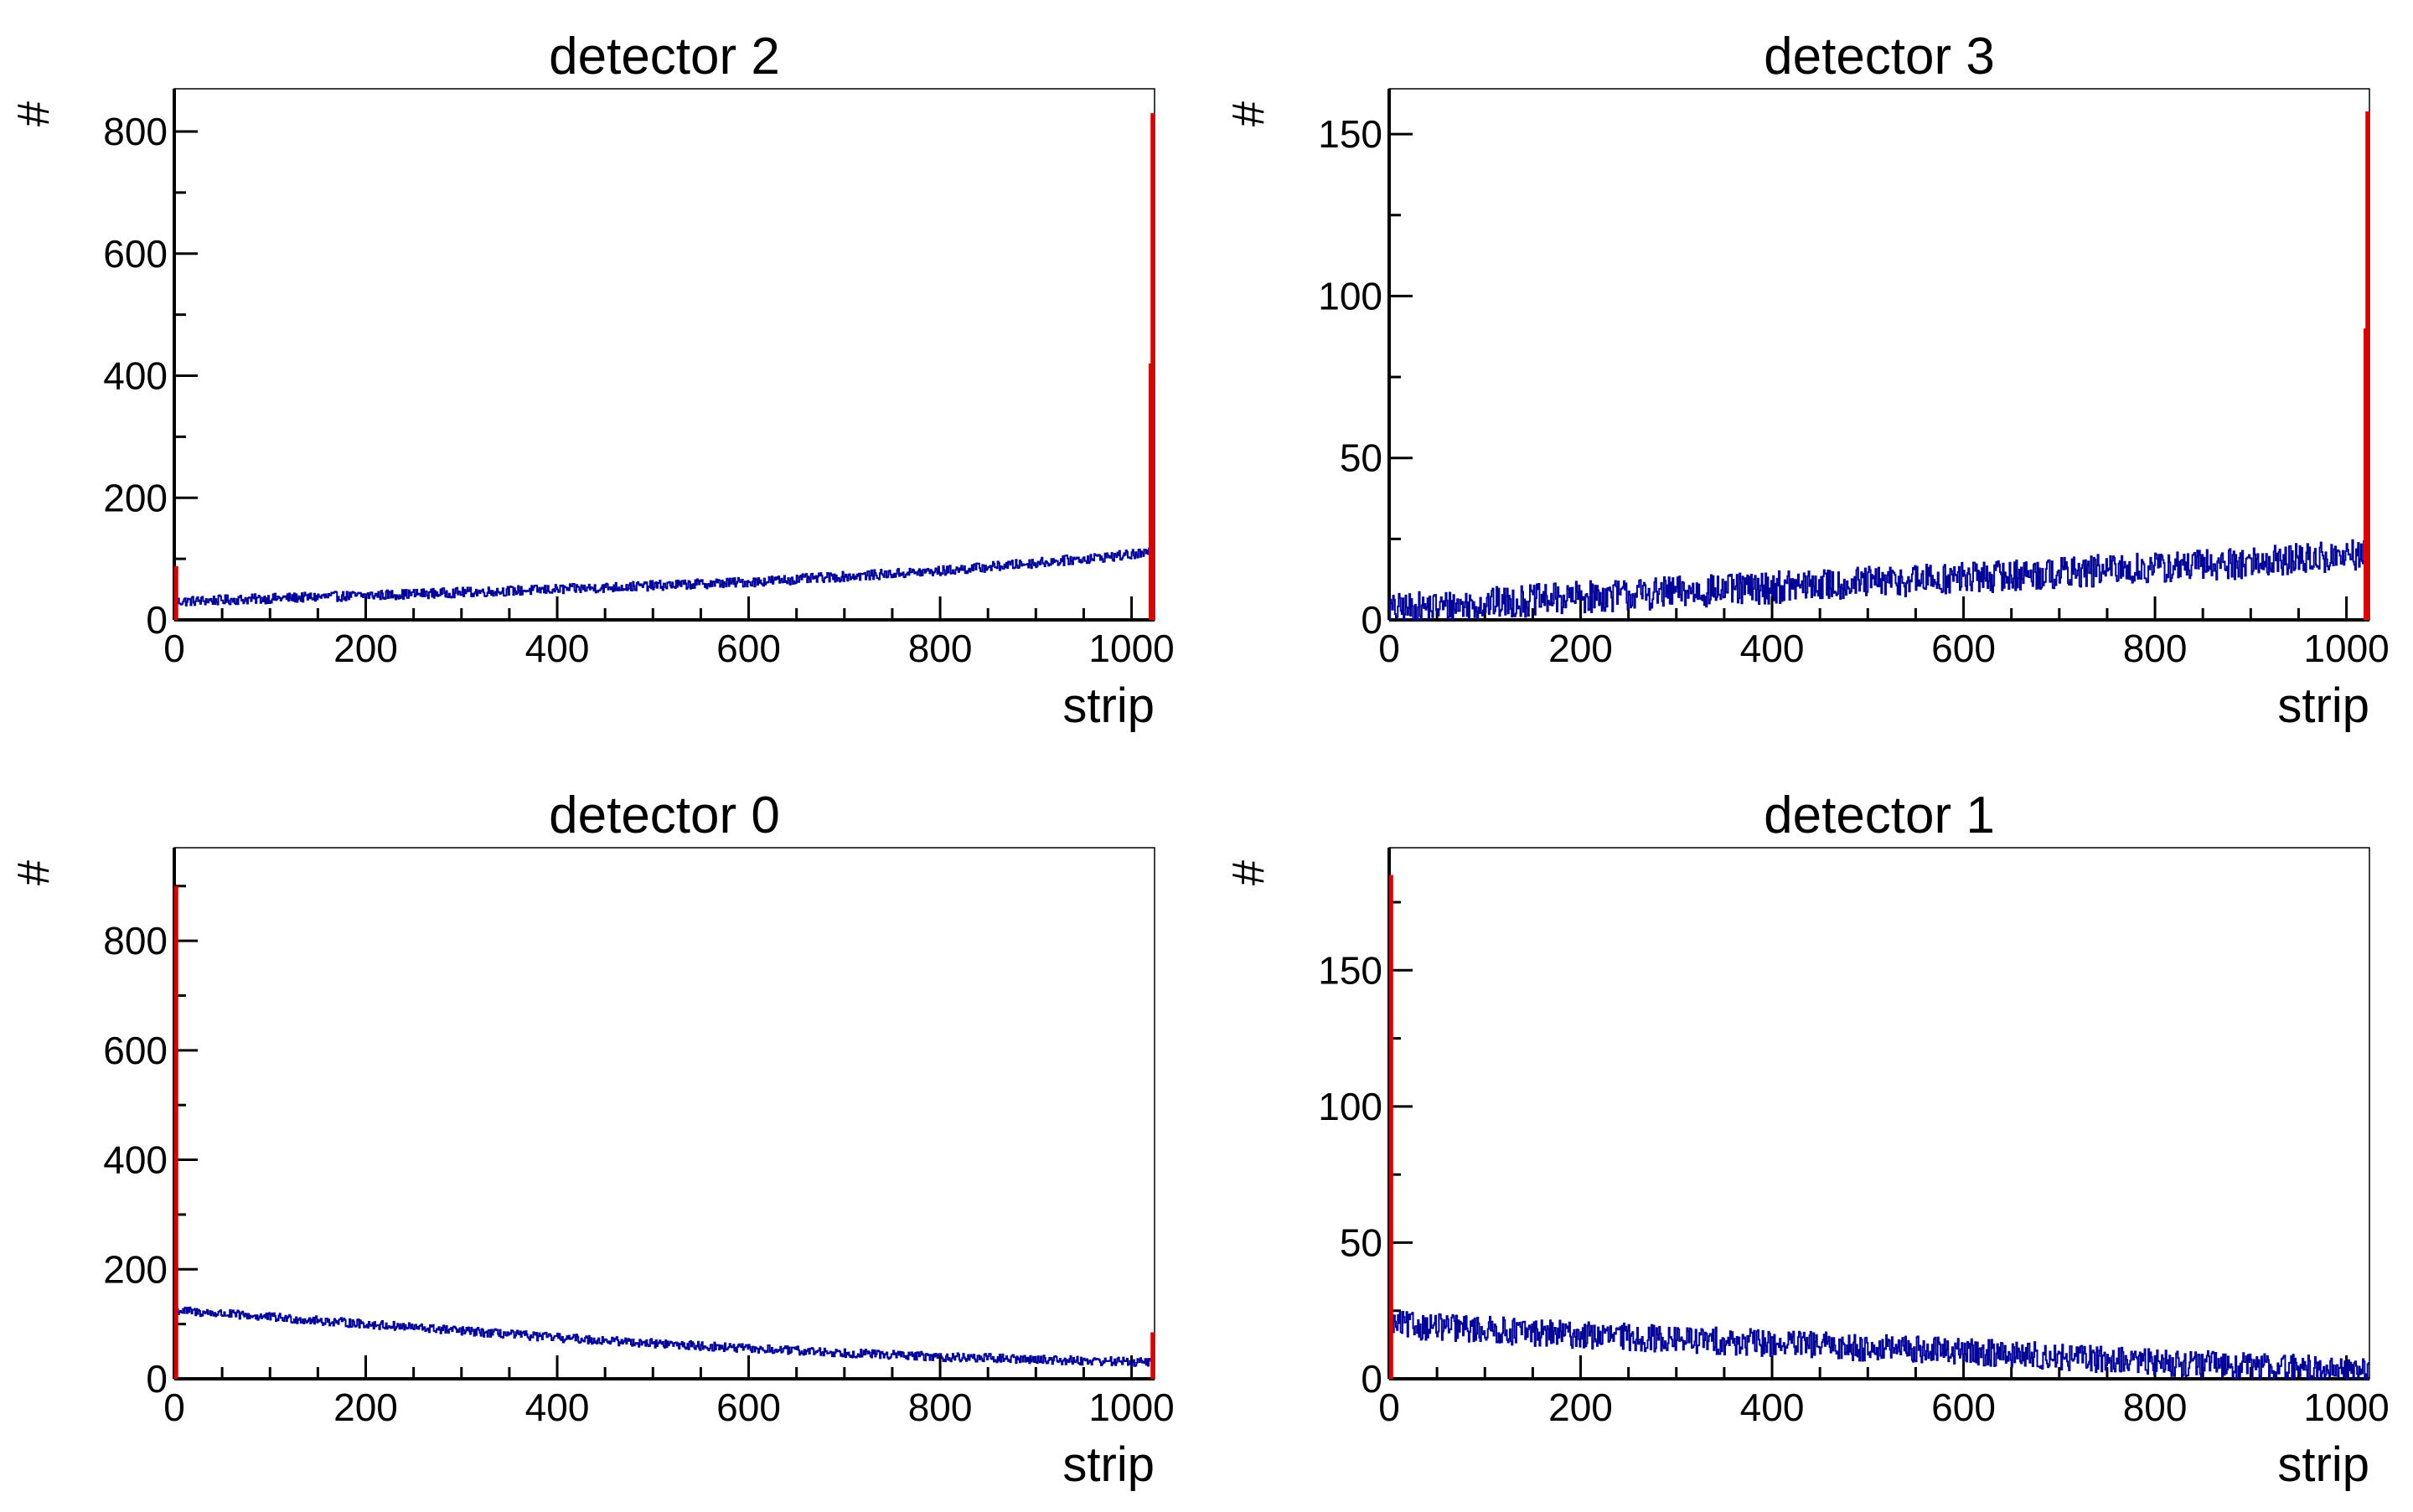 The height and width of the screenshot is (1512, 2413). Describe the element at coordinates (664, 815) in the screenshot. I see `panel-title: detector 0` at that location.